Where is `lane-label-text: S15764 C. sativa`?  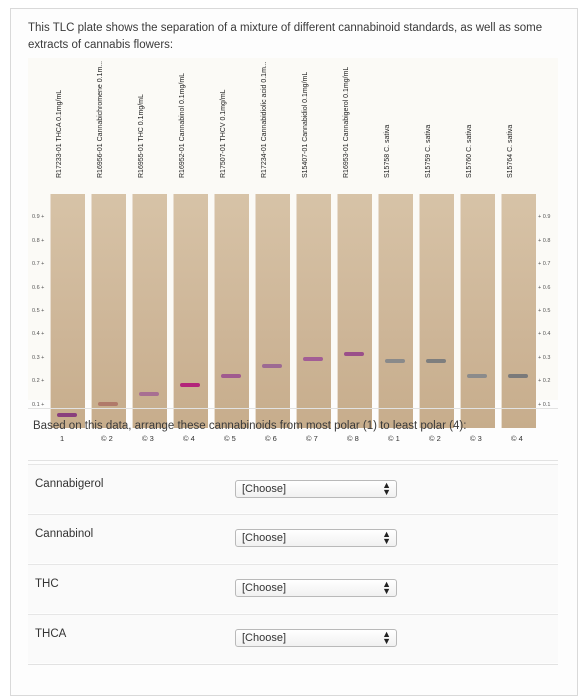
lane-label-text: S15764 C. sativa is located at coordinates (510, 151).